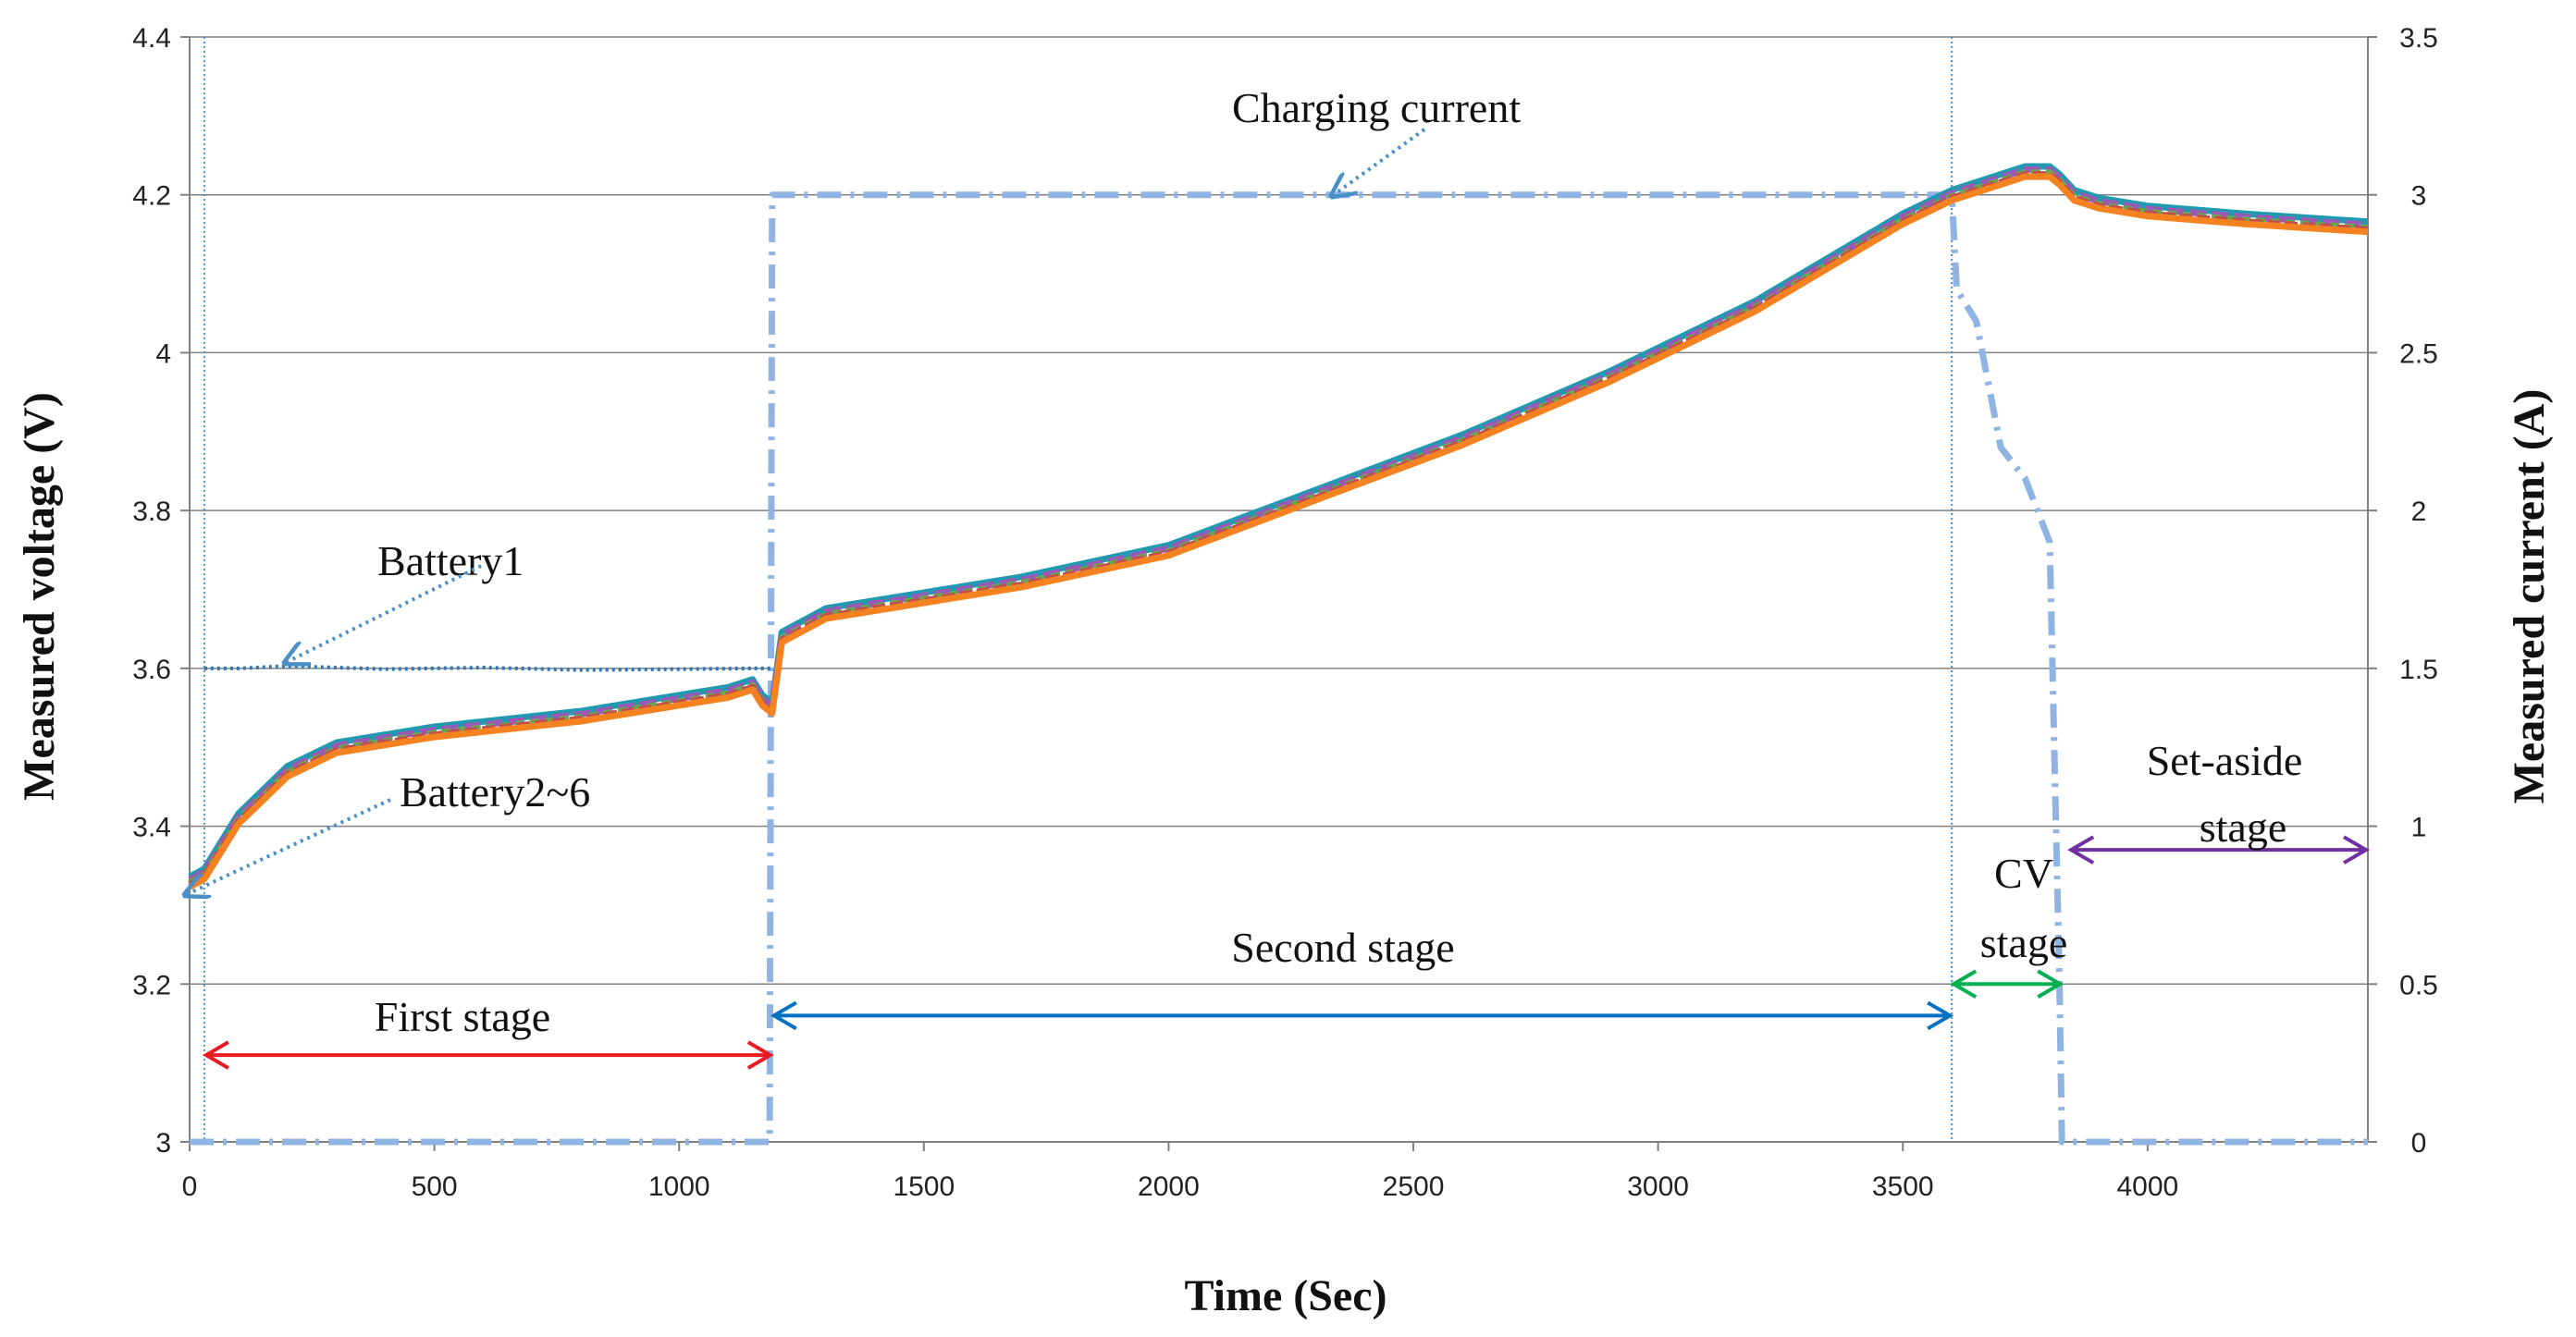 This screenshot has width=2576, height=1337. I want to click on charging-current-annotation: Charging current, so click(1376, 108).